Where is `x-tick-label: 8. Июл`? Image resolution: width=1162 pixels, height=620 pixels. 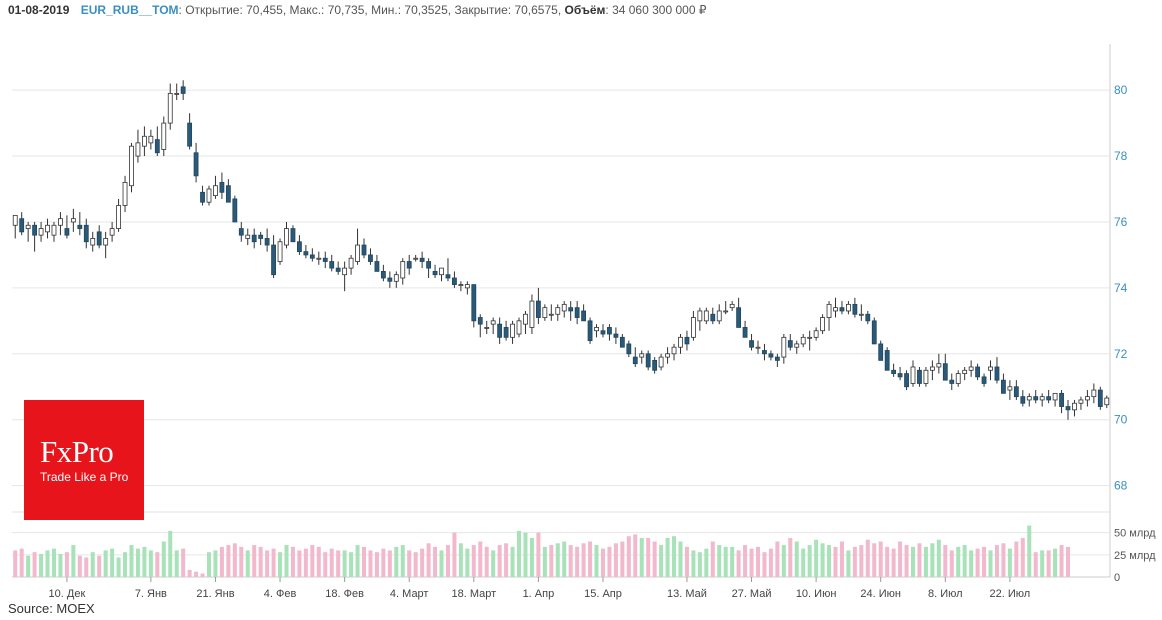 x-tick-label: 8. Июл is located at coordinates (945, 594).